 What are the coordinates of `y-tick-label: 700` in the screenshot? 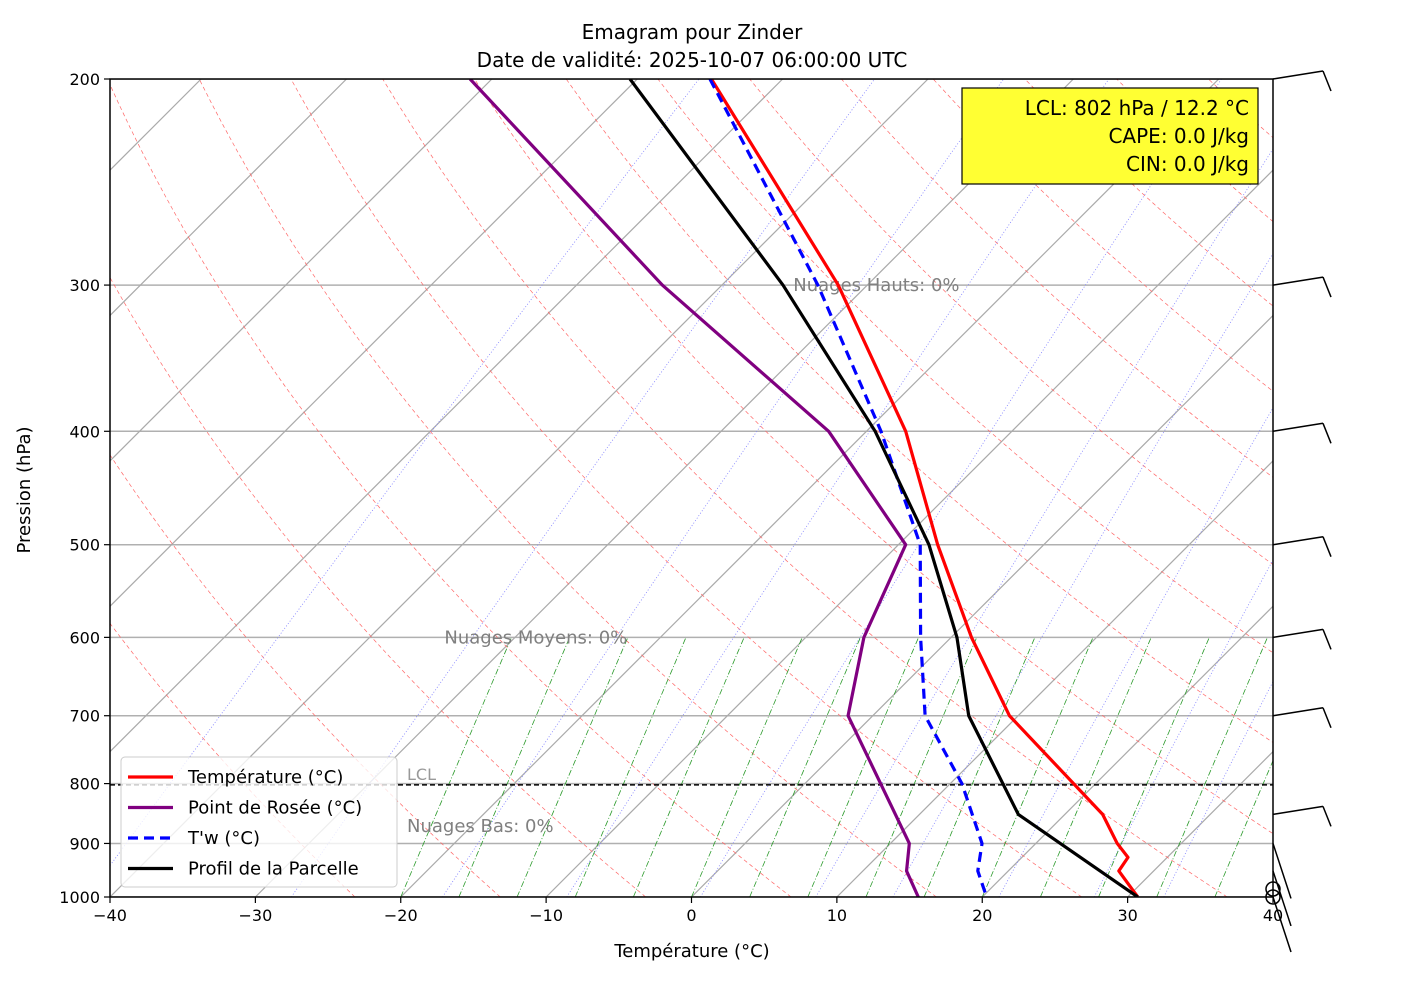 It's located at (84, 716).